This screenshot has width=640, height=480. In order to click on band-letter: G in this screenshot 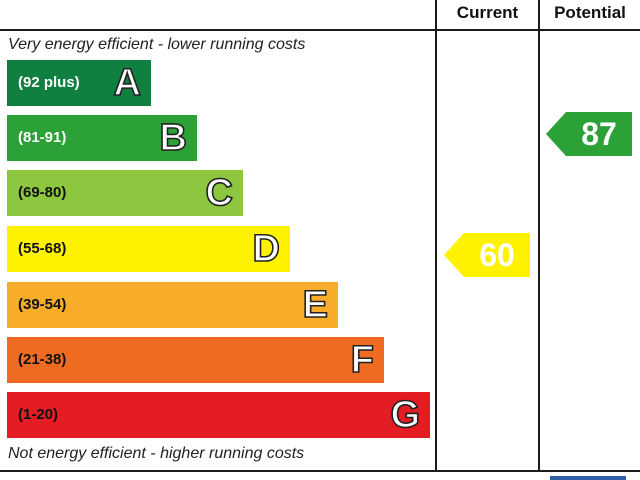, I will do `click(405, 415)`.